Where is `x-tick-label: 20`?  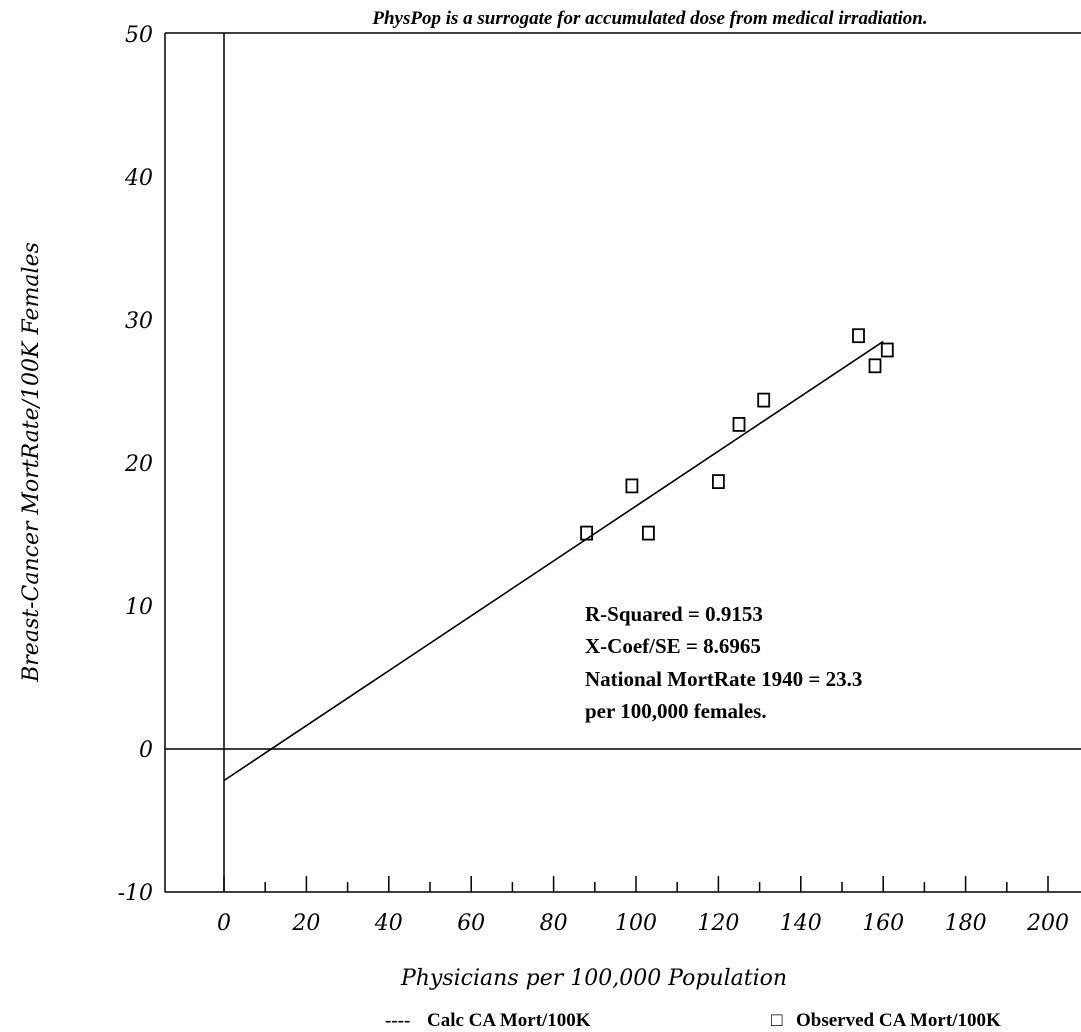
x-tick-label: 20 is located at coordinates (305, 923).